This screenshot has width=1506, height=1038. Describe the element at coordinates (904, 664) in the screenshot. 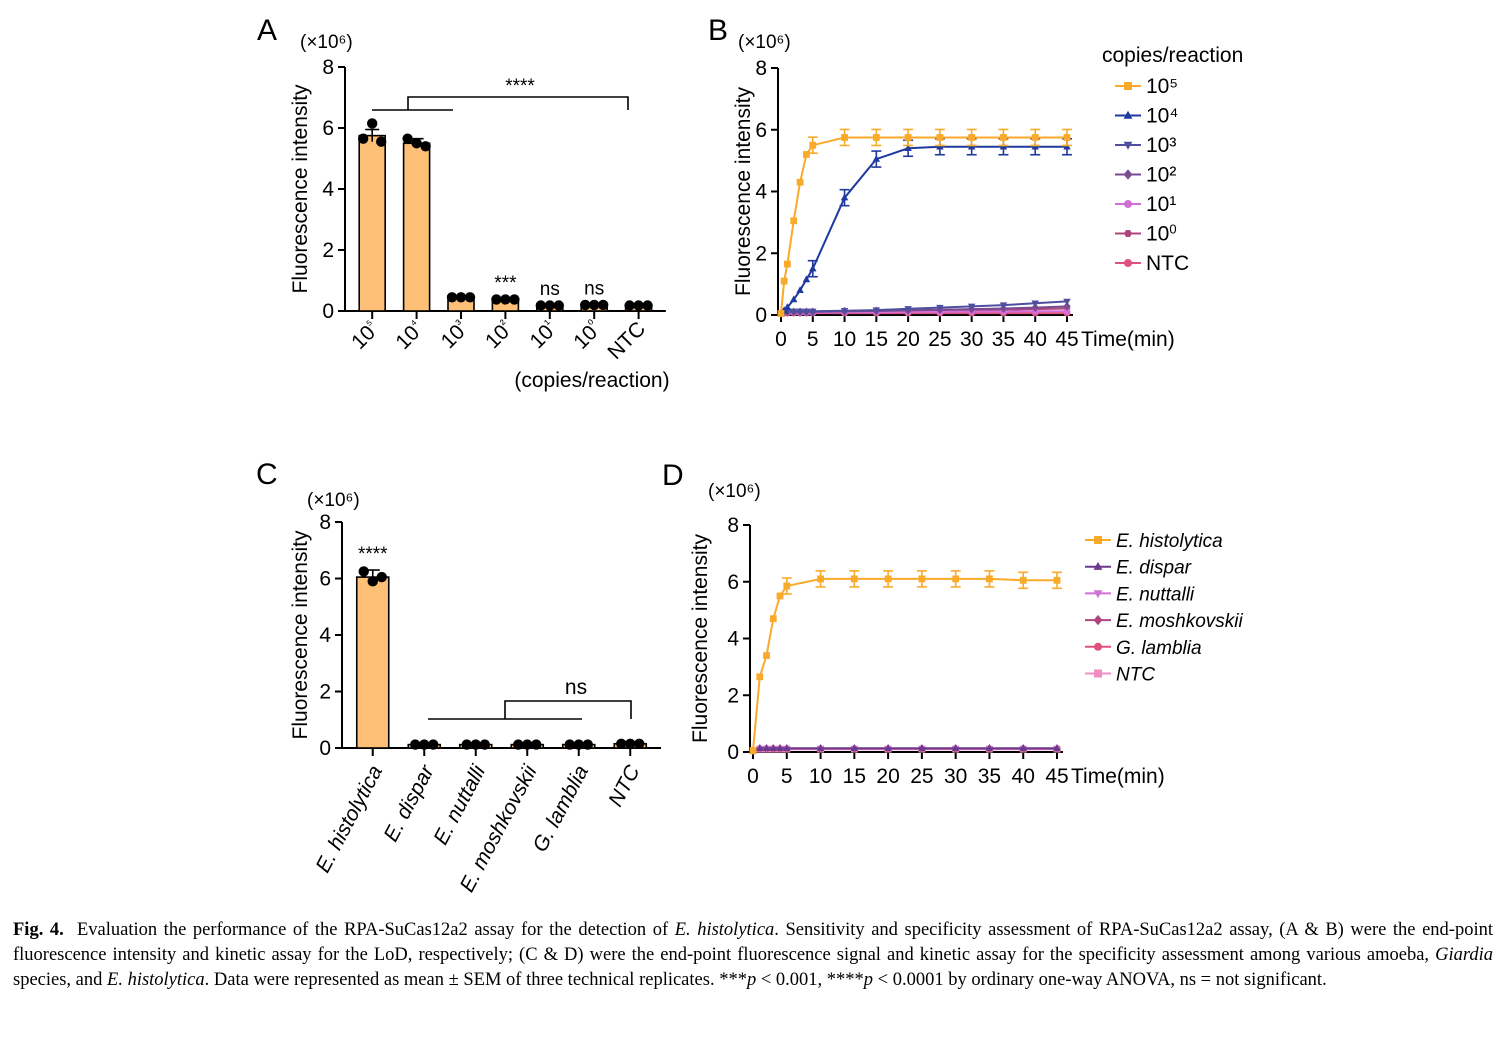

I see `panel-d-series-line` at that location.